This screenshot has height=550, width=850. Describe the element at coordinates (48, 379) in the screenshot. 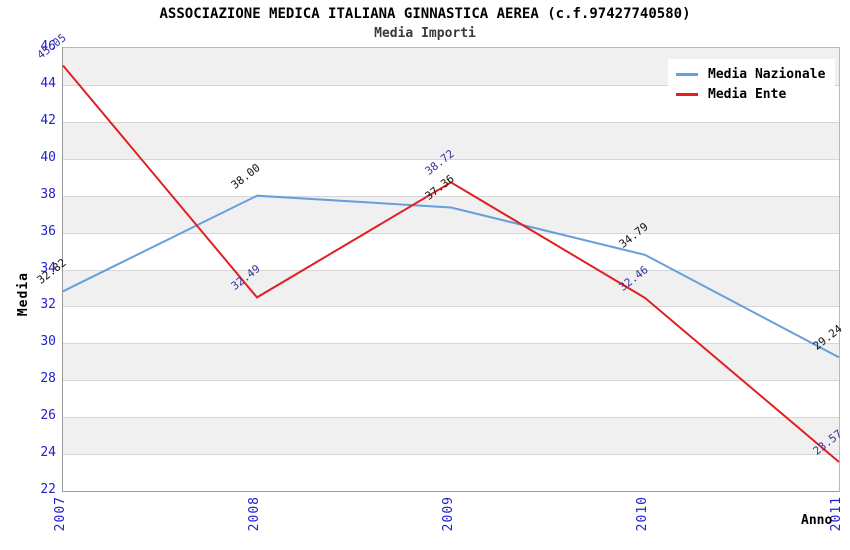

I see `y-tick-label: 28` at that location.